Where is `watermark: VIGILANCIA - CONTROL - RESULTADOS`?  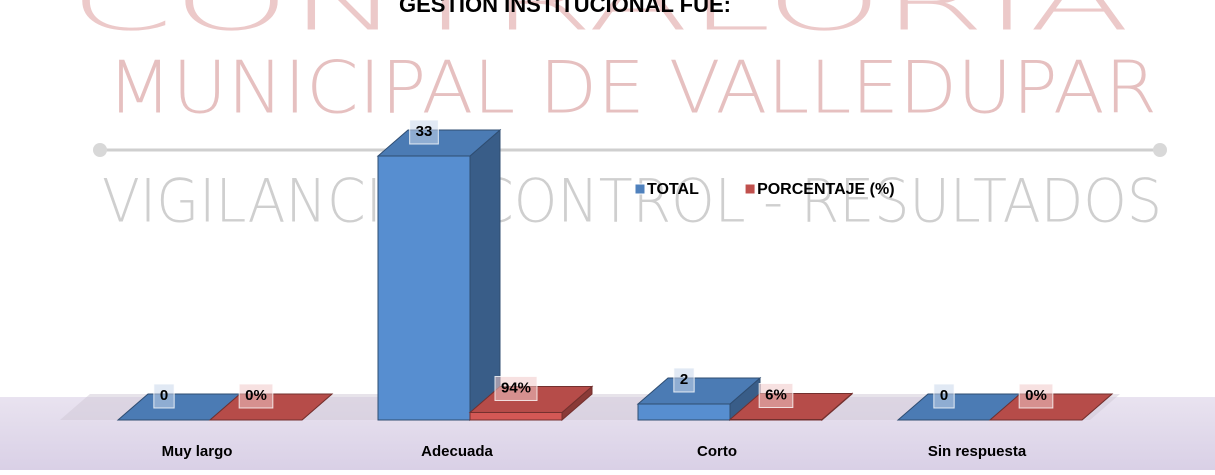 watermark: VIGILANCIA - CONTROL - RESULTADOS is located at coordinates (632, 202).